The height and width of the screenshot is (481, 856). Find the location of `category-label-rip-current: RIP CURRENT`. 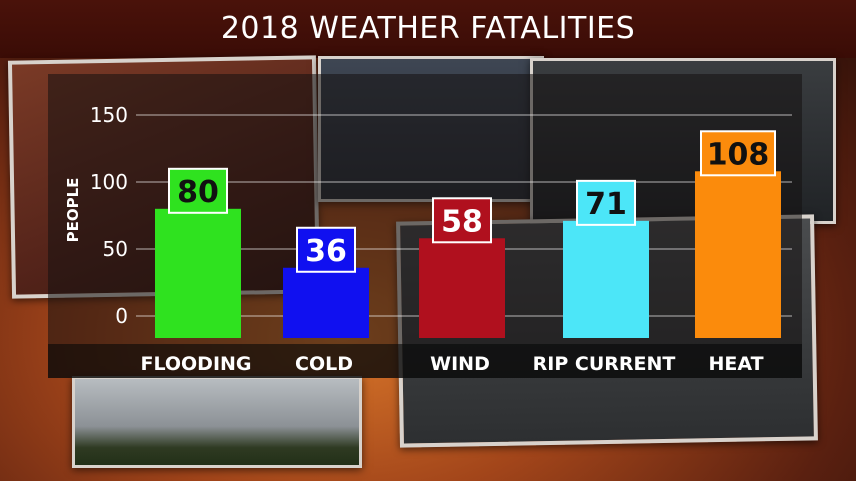

category-label-rip-current: RIP CURRENT is located at coordinates (604, 364).